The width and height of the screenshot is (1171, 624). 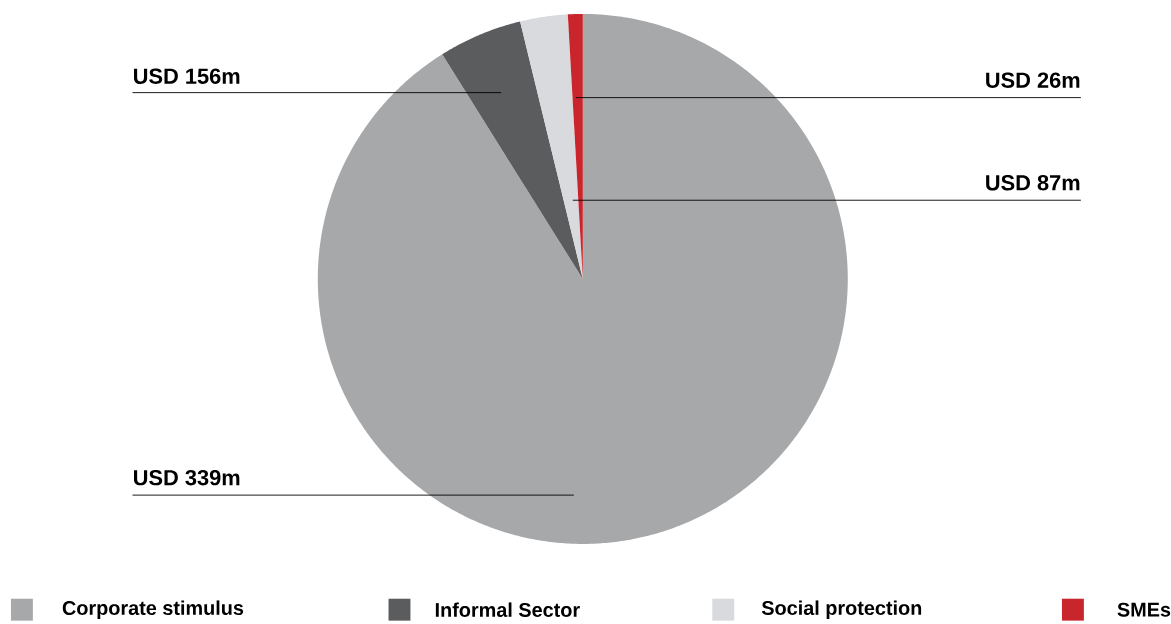 What do you see at coordinates (1033, 80) in the screenshot?
I see `text: USD 26m` at bounding box center [1033, 80].